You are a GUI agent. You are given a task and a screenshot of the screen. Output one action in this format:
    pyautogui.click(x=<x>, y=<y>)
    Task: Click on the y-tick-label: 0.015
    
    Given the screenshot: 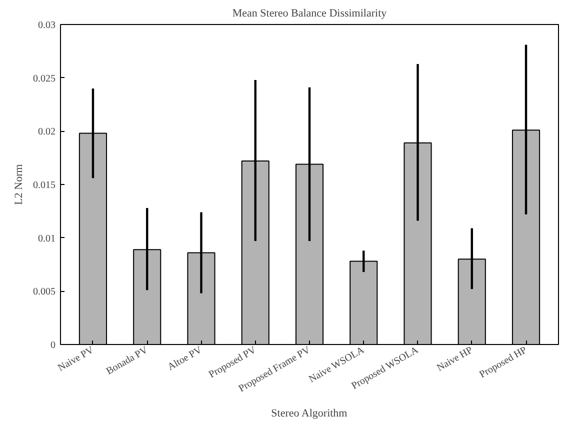 What is the action you would take?
    pyautogui.click(x=44, y=185)
    